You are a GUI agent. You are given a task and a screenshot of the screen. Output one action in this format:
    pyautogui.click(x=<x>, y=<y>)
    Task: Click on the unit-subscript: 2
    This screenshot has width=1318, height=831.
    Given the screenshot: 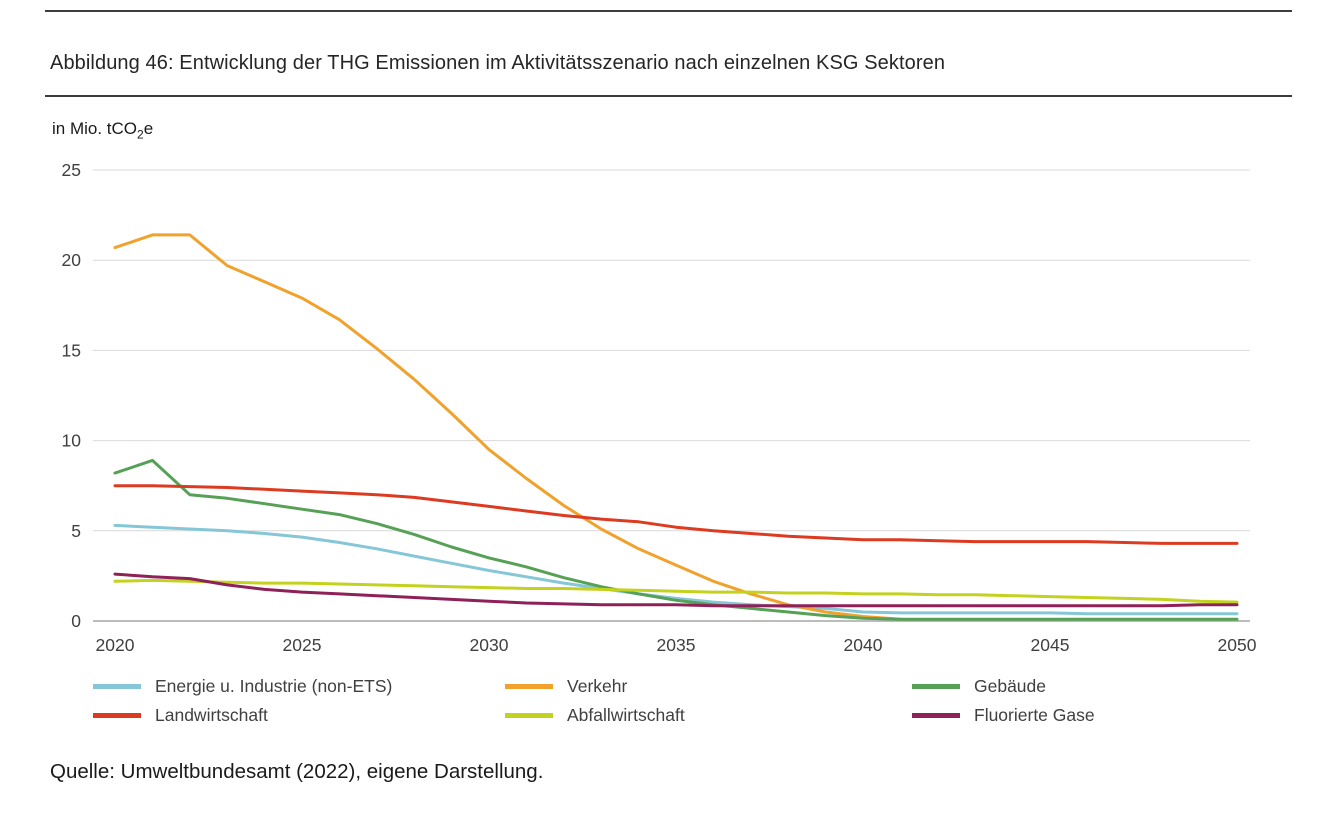 What is the action you would take?
    pyautogui.click(x=140, y=134)
    